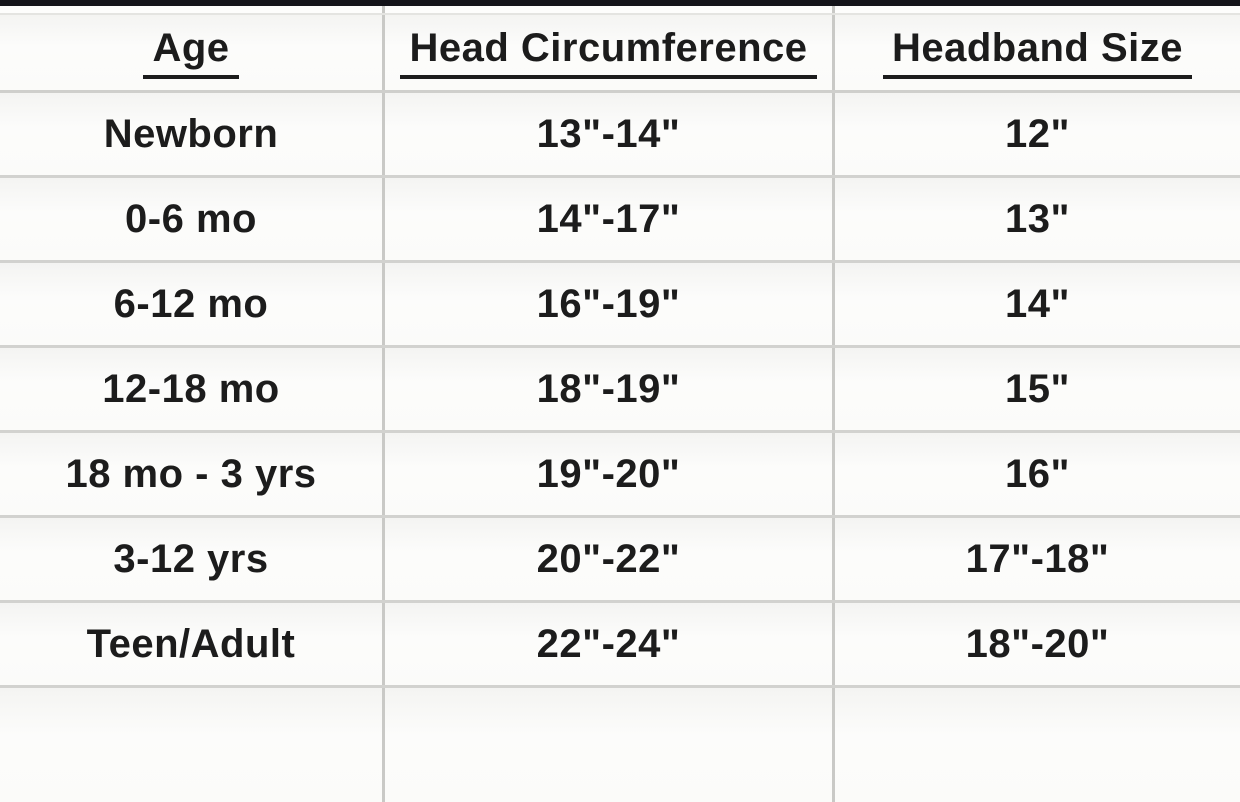 Image resolution: width=1240 pixels, height=802 pixels. Describe the element at coordinates (610, 134) in the screenshot. I see `cell-circumference: 13"-14"` at that location.